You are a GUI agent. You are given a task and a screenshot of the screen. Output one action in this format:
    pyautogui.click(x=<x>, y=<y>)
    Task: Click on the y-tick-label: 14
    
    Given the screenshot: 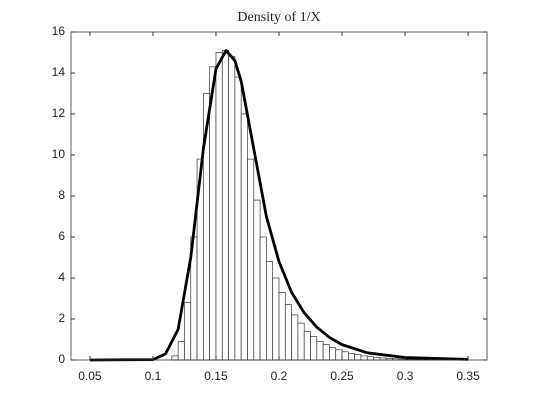 What is the action you would take?
    pyautogui.click(x=59, y=72)
    